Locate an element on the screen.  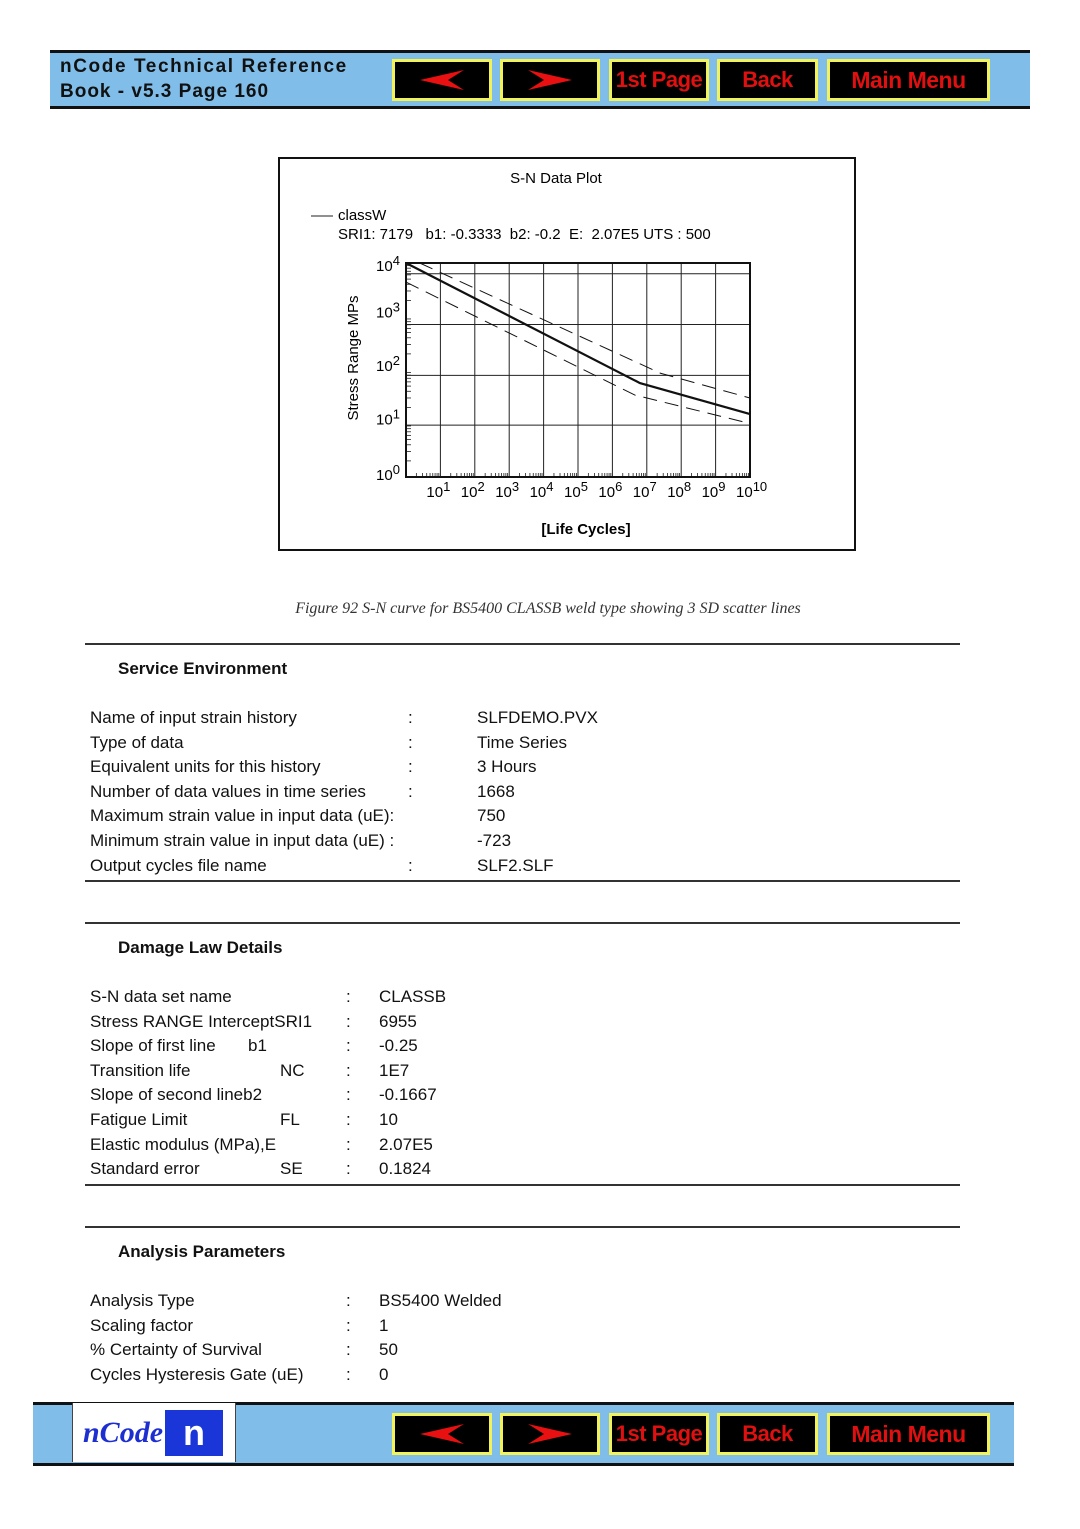
y-axis-label: Stress Range MPs is located at coordinates (353, 357).